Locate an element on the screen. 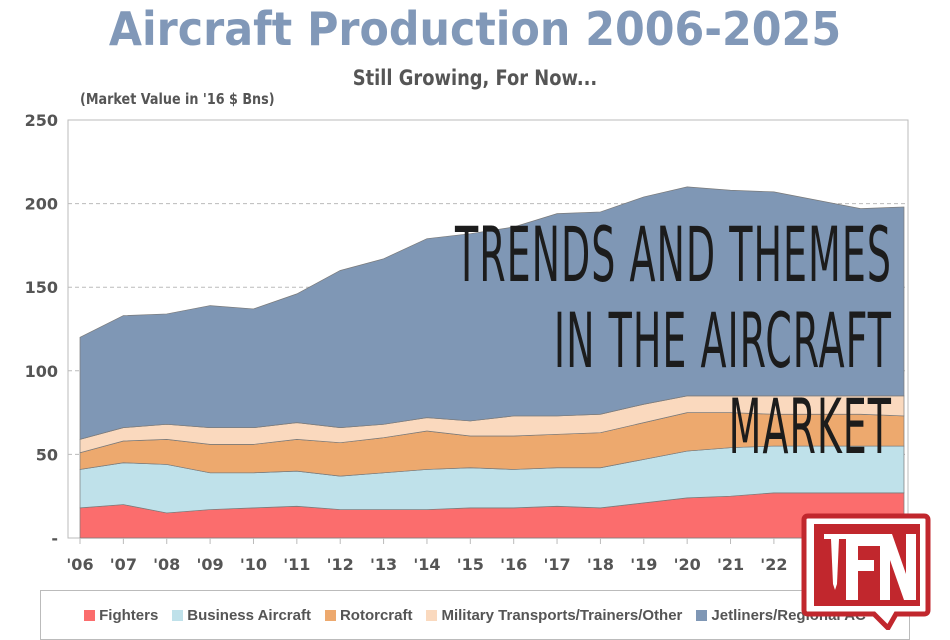  legend-item: Rotorcraft is located at coordinates (368, 615).